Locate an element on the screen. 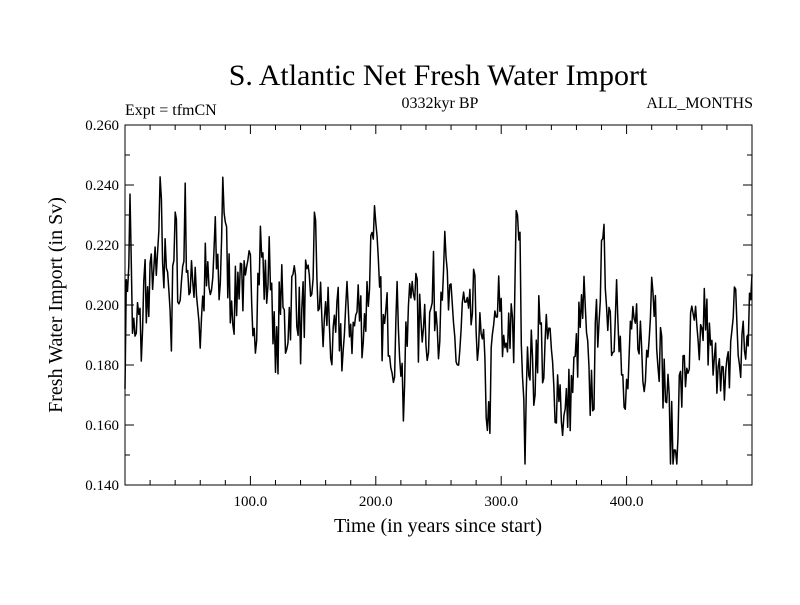  x-tick-label: 200.0 is located at coordinates (376, 502).